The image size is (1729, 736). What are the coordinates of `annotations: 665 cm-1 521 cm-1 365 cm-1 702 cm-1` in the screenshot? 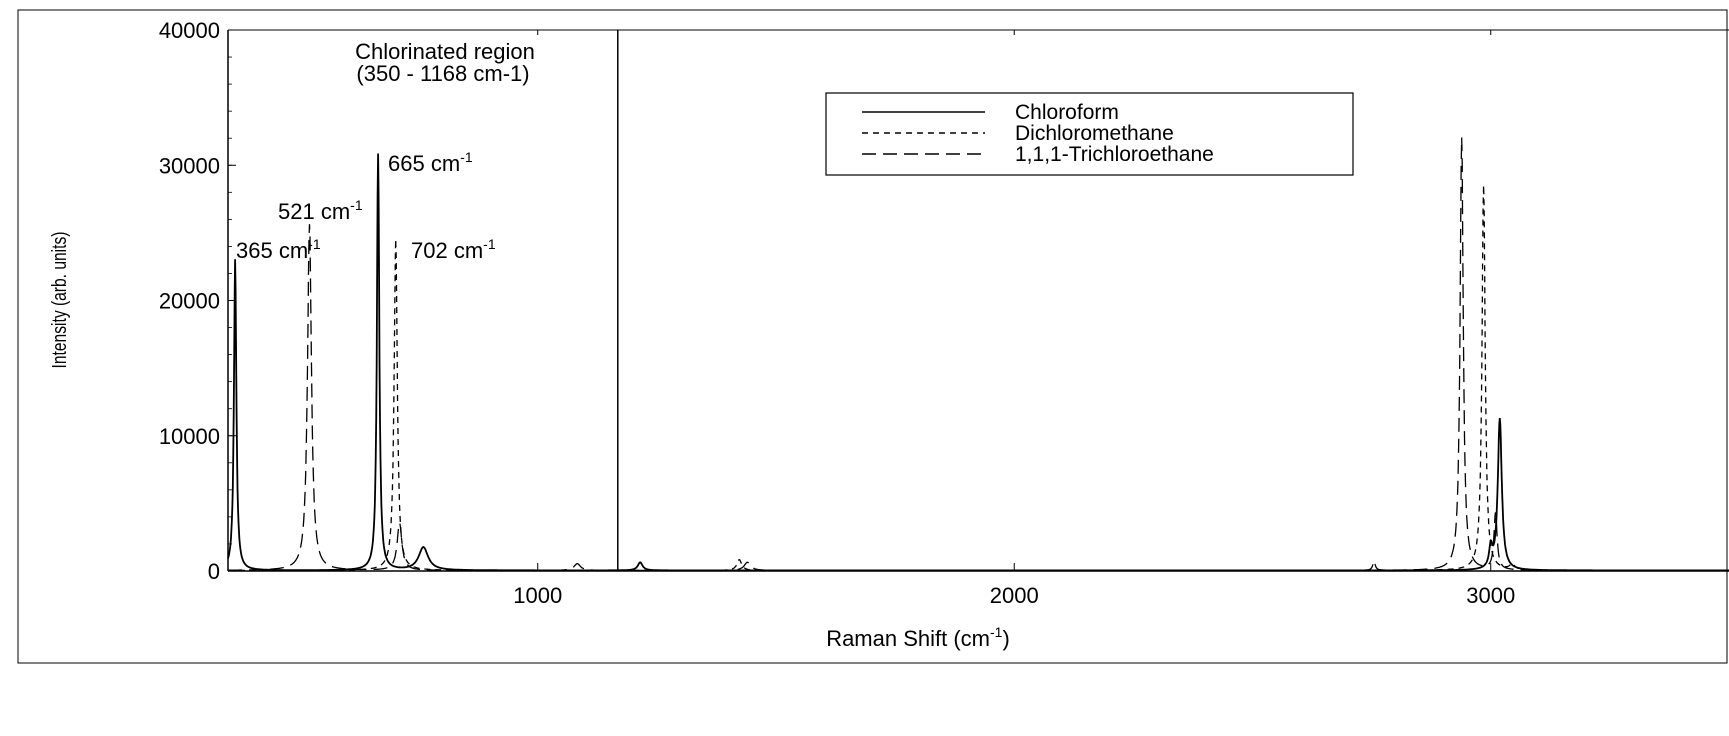 It's located at (366, 206).